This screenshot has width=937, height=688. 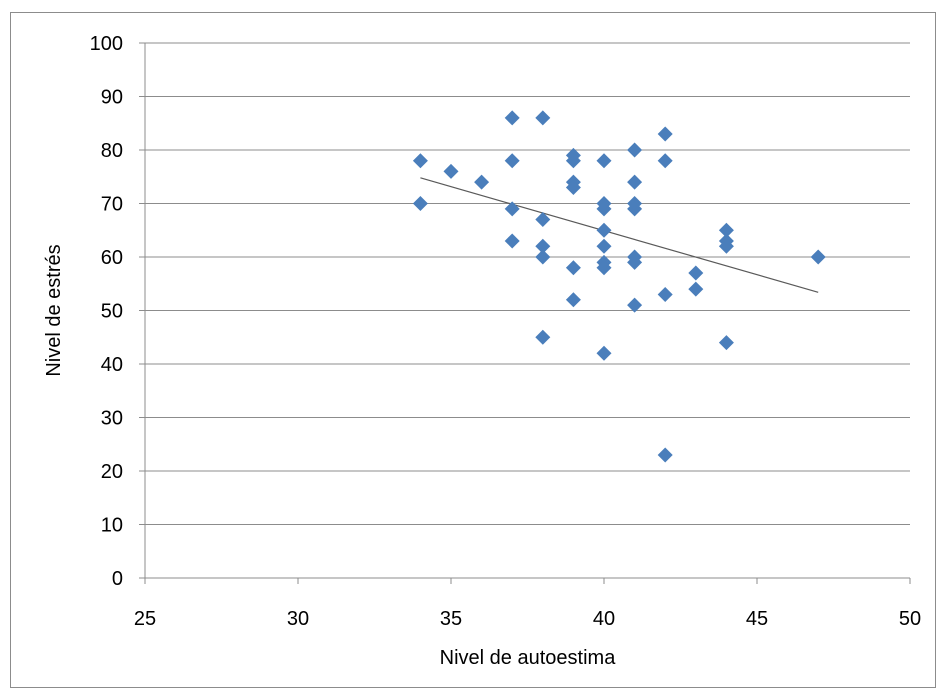 I want to click on y-axis-title: Nivel de estrés, so click(x=54, y=310).